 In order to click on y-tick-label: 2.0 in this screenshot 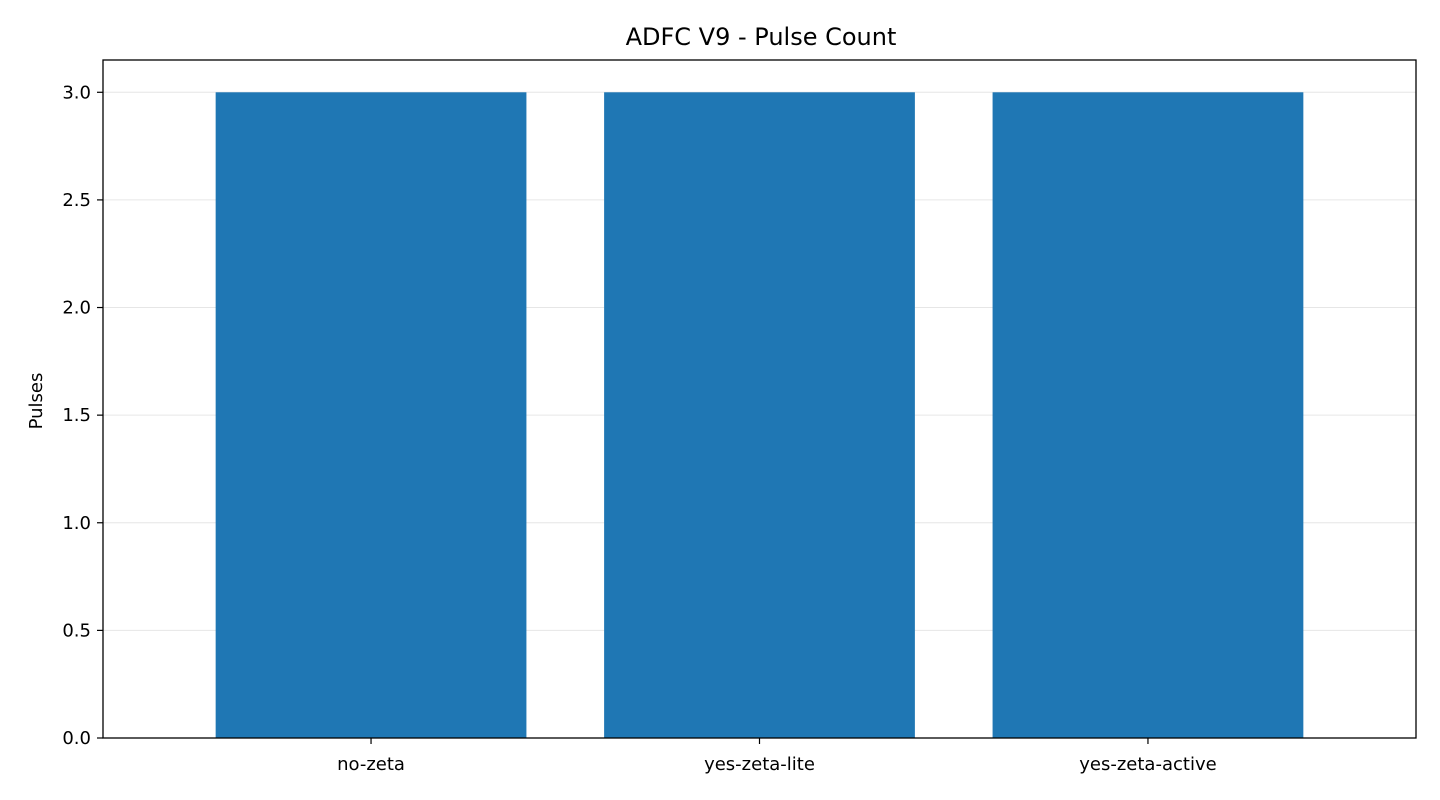, I will do `click(76, 308)`.